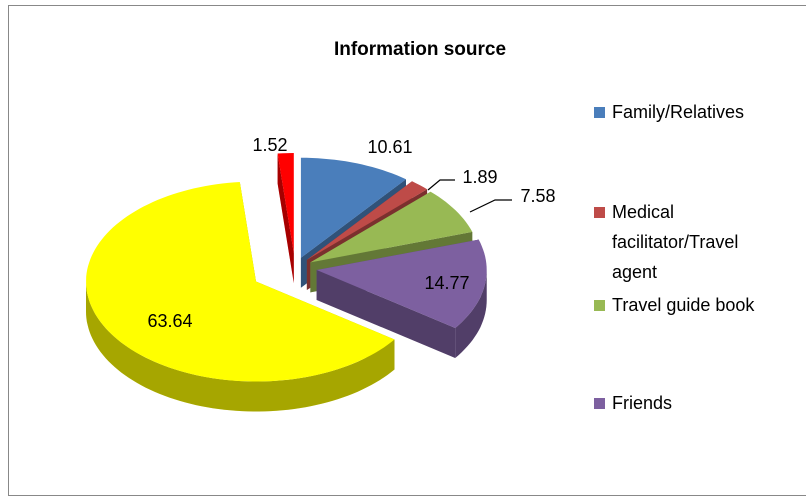 Image resolution: width=806 pixels, height=504 pixels. What do you see at coordinates (479, 177) in the screenshot?
I see `data-label: 1.89` at bounding box center [479, 177].